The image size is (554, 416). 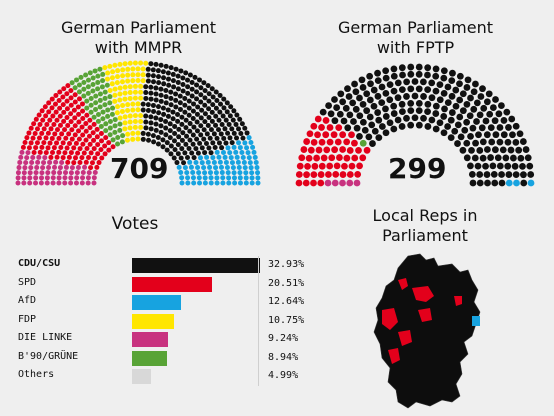 What do you see at coordinates (286, 320) in the screenshot?
I see `vote-percentage: 10.75%` at bounding box center [286, 320].